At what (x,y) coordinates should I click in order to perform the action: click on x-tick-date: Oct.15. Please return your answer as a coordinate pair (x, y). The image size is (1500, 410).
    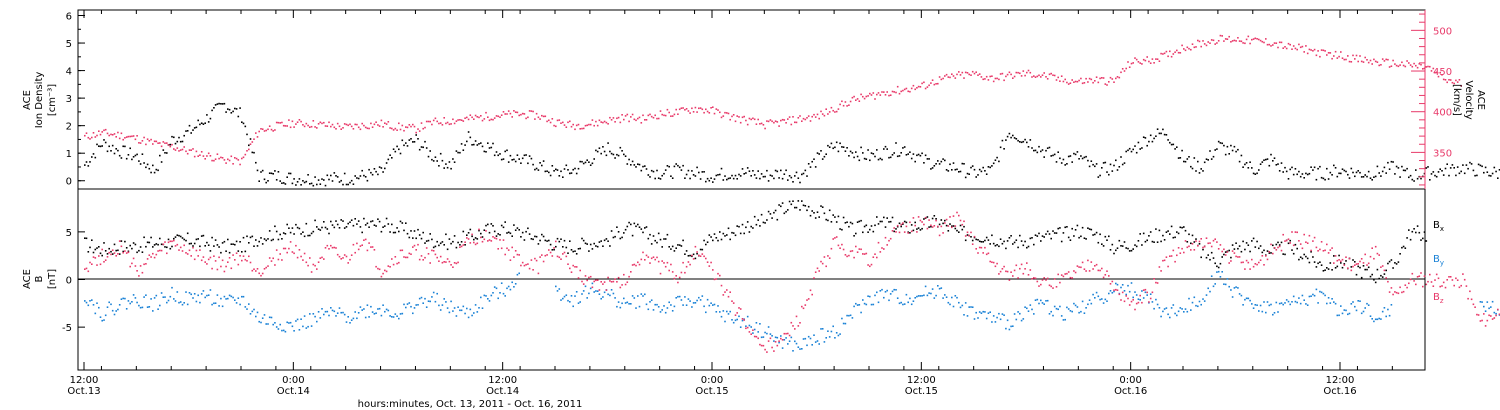
    Looking at the image, I should click on (711, 391).